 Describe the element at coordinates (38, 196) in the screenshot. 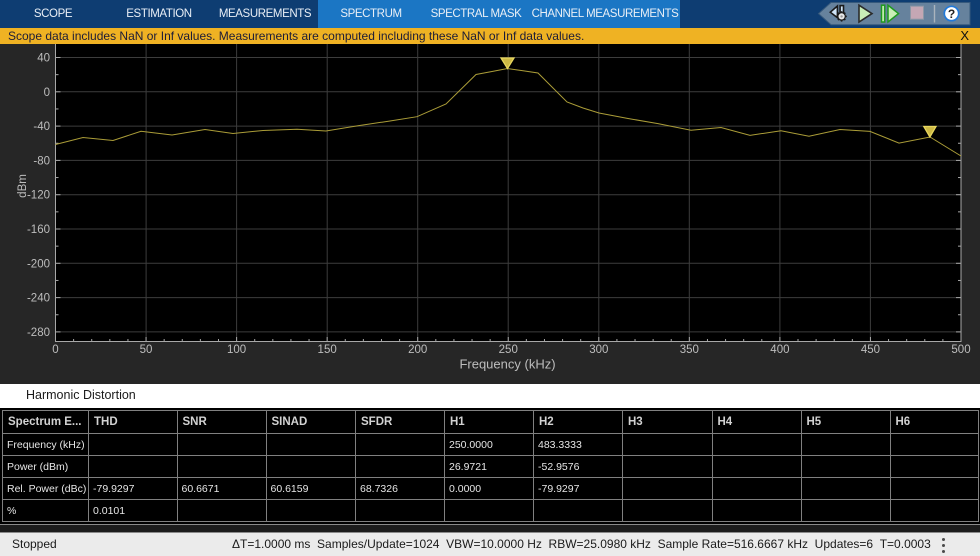

I see `svg-text: -120` at that location.